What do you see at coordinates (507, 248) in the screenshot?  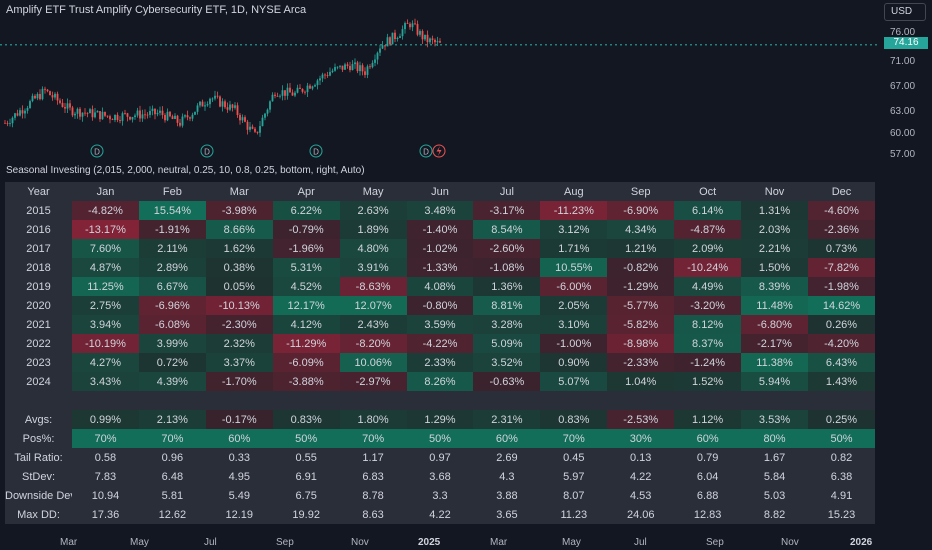 I see `table-cell: -2.60%` at bounding box center [507, 248].